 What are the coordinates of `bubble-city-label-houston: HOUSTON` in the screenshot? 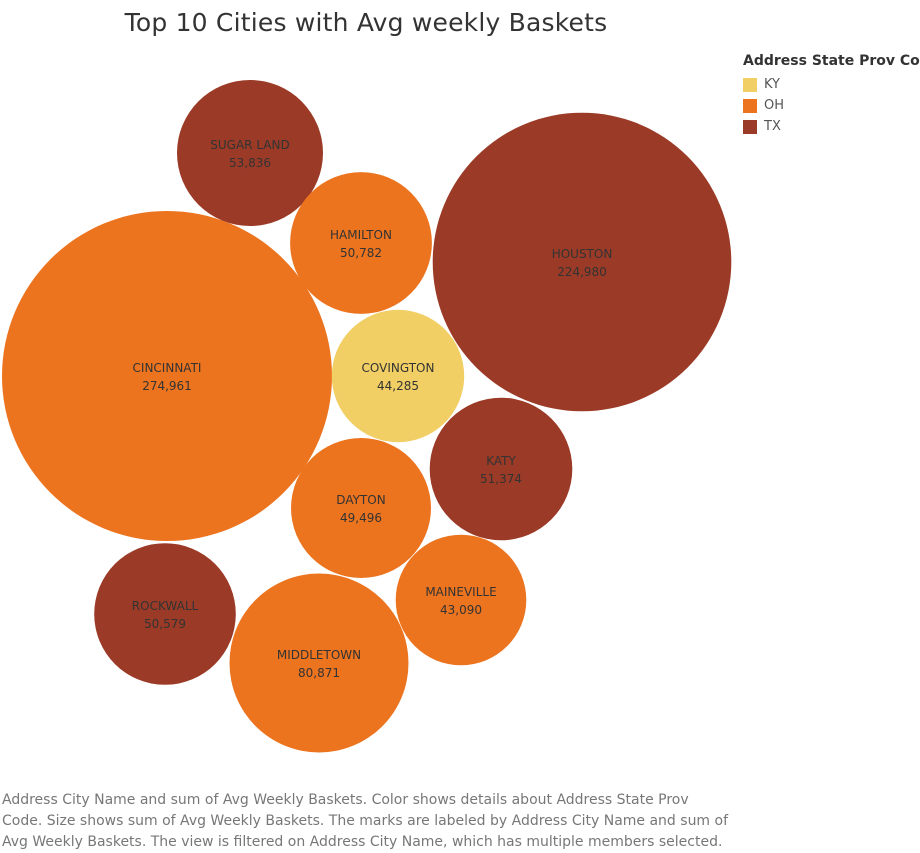 It's located at (582, 254).